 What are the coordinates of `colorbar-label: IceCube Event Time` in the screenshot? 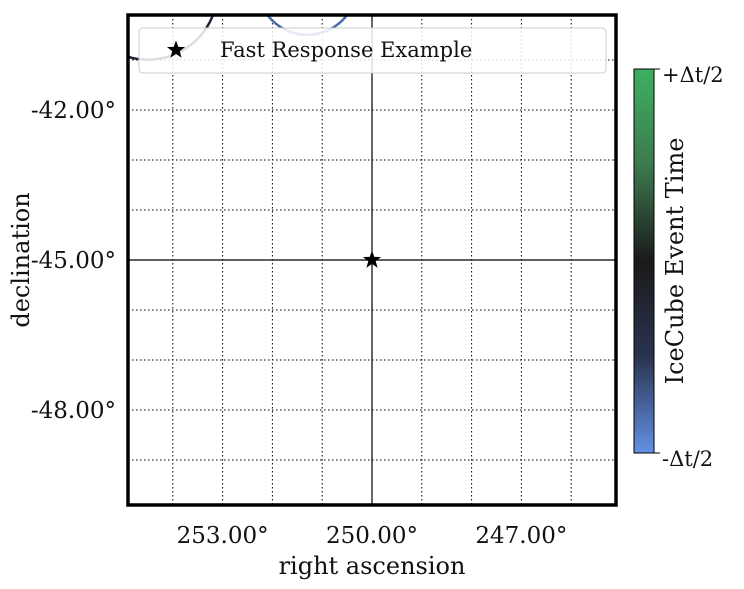 It's located at (675, 261).